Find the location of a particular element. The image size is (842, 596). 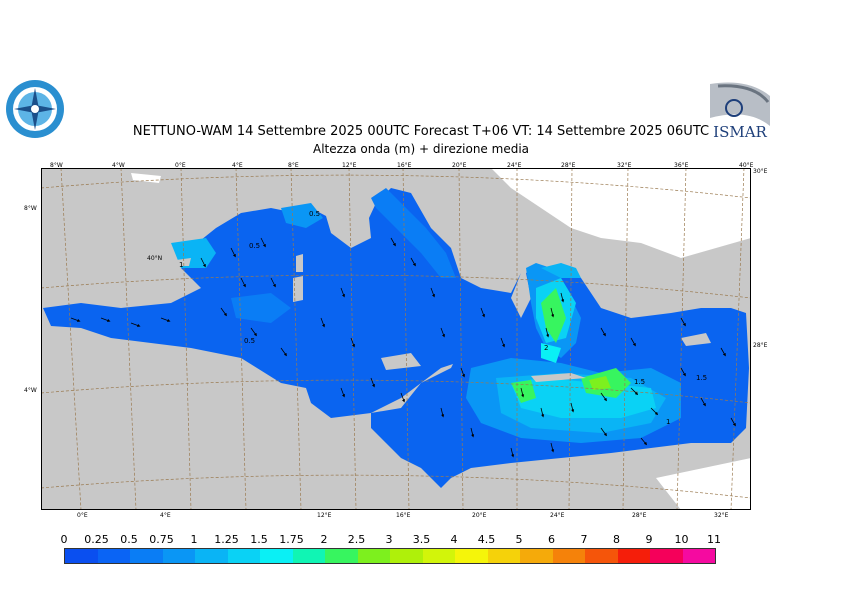

lon-label: 36°E is located at coordinates (681, 165).